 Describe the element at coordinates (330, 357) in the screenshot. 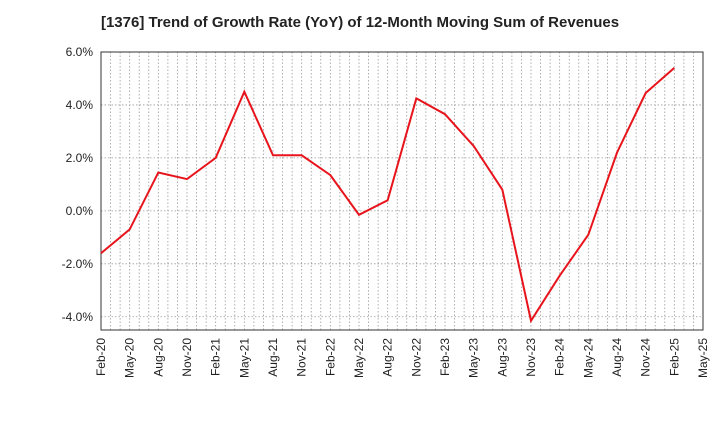

I see `x-tick-label: Feb-22` at that location.